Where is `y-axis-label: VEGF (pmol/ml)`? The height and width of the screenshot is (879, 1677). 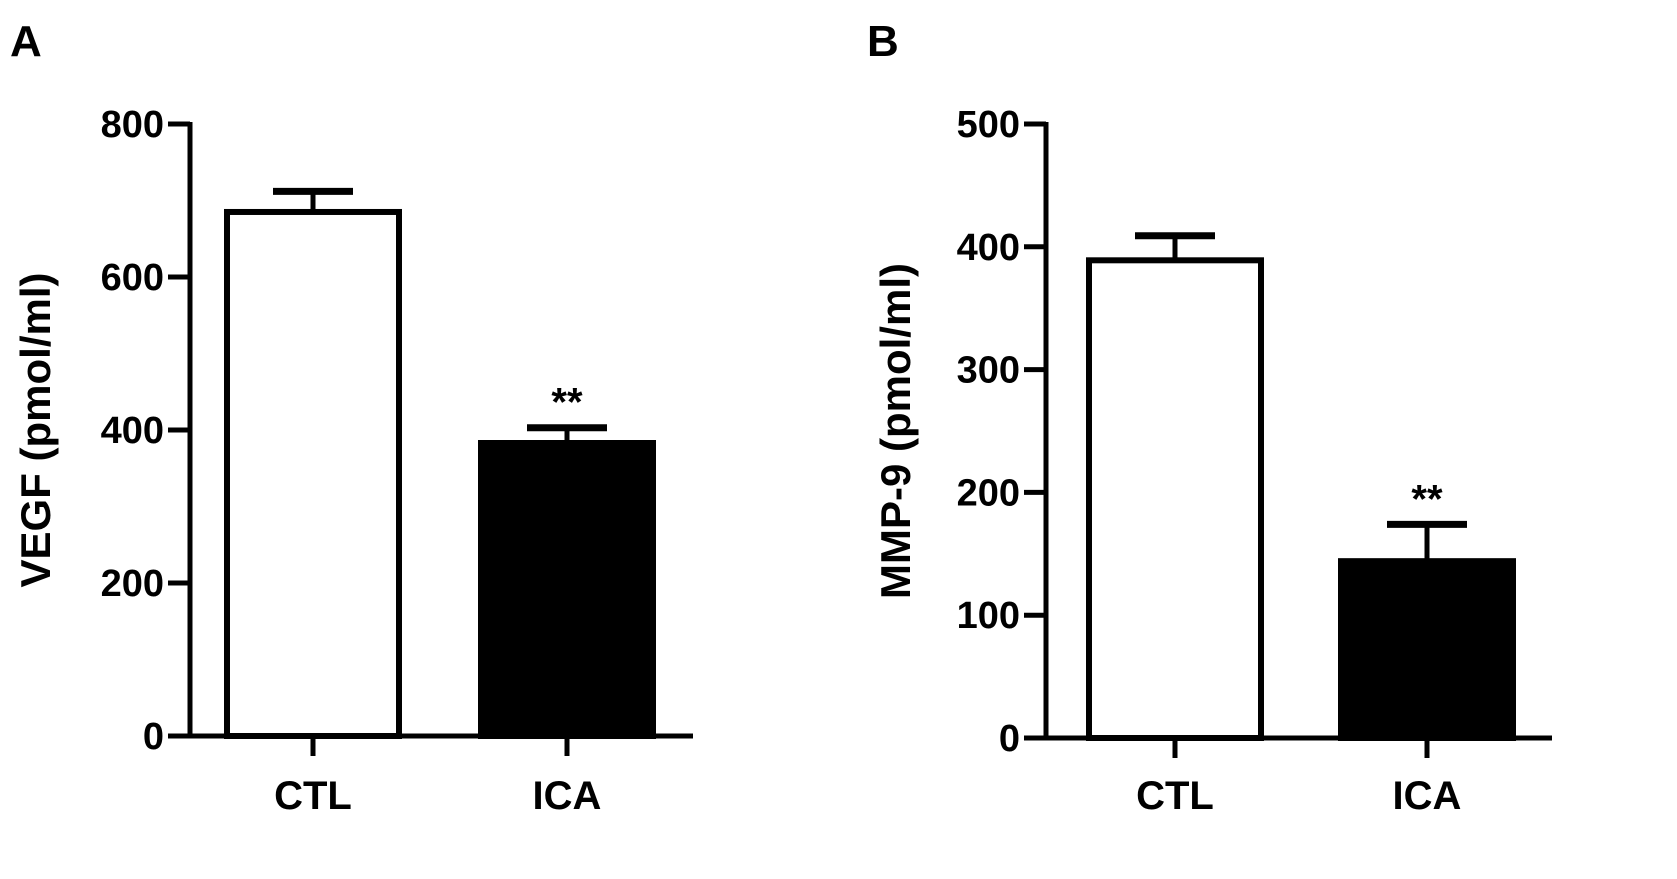 y-axis-label: VEGF (pmol/ml) is located at coordinates (35, 430).